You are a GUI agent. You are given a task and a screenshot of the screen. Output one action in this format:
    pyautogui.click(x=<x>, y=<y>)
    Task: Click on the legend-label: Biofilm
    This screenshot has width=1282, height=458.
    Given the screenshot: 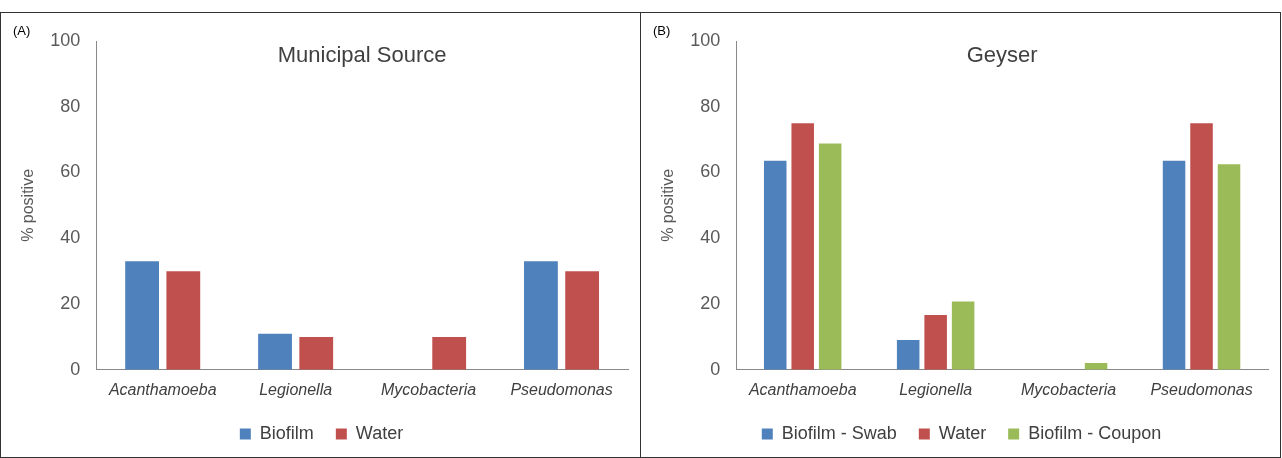 What is the action you would take?
    pyautogui.click(x=286, y=432)
    